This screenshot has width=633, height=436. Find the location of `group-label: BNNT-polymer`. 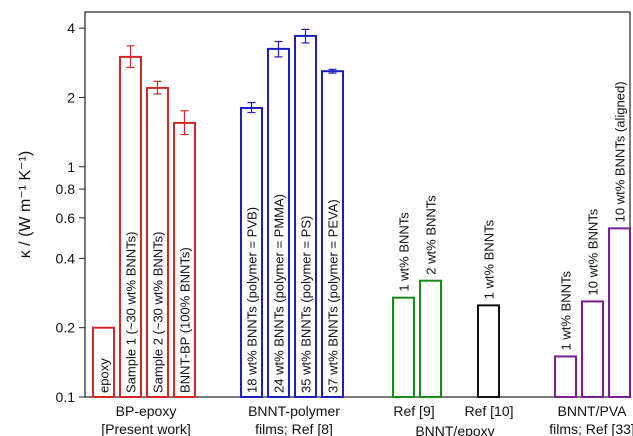

group-label: BNNT-polymer is located at coordinates (294, 411).